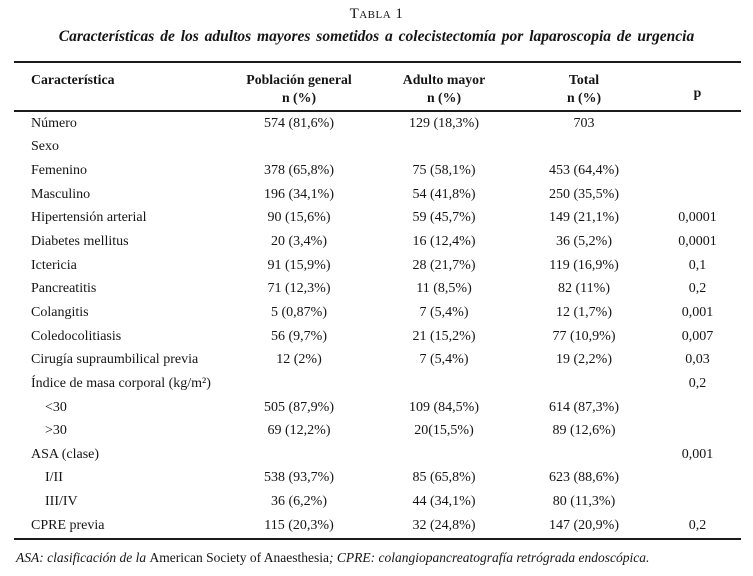  Describe the element at coordinates (444, 478) in the screenshot. I see `cell-adulto-mayor: 85 (65,8%)` at that location.